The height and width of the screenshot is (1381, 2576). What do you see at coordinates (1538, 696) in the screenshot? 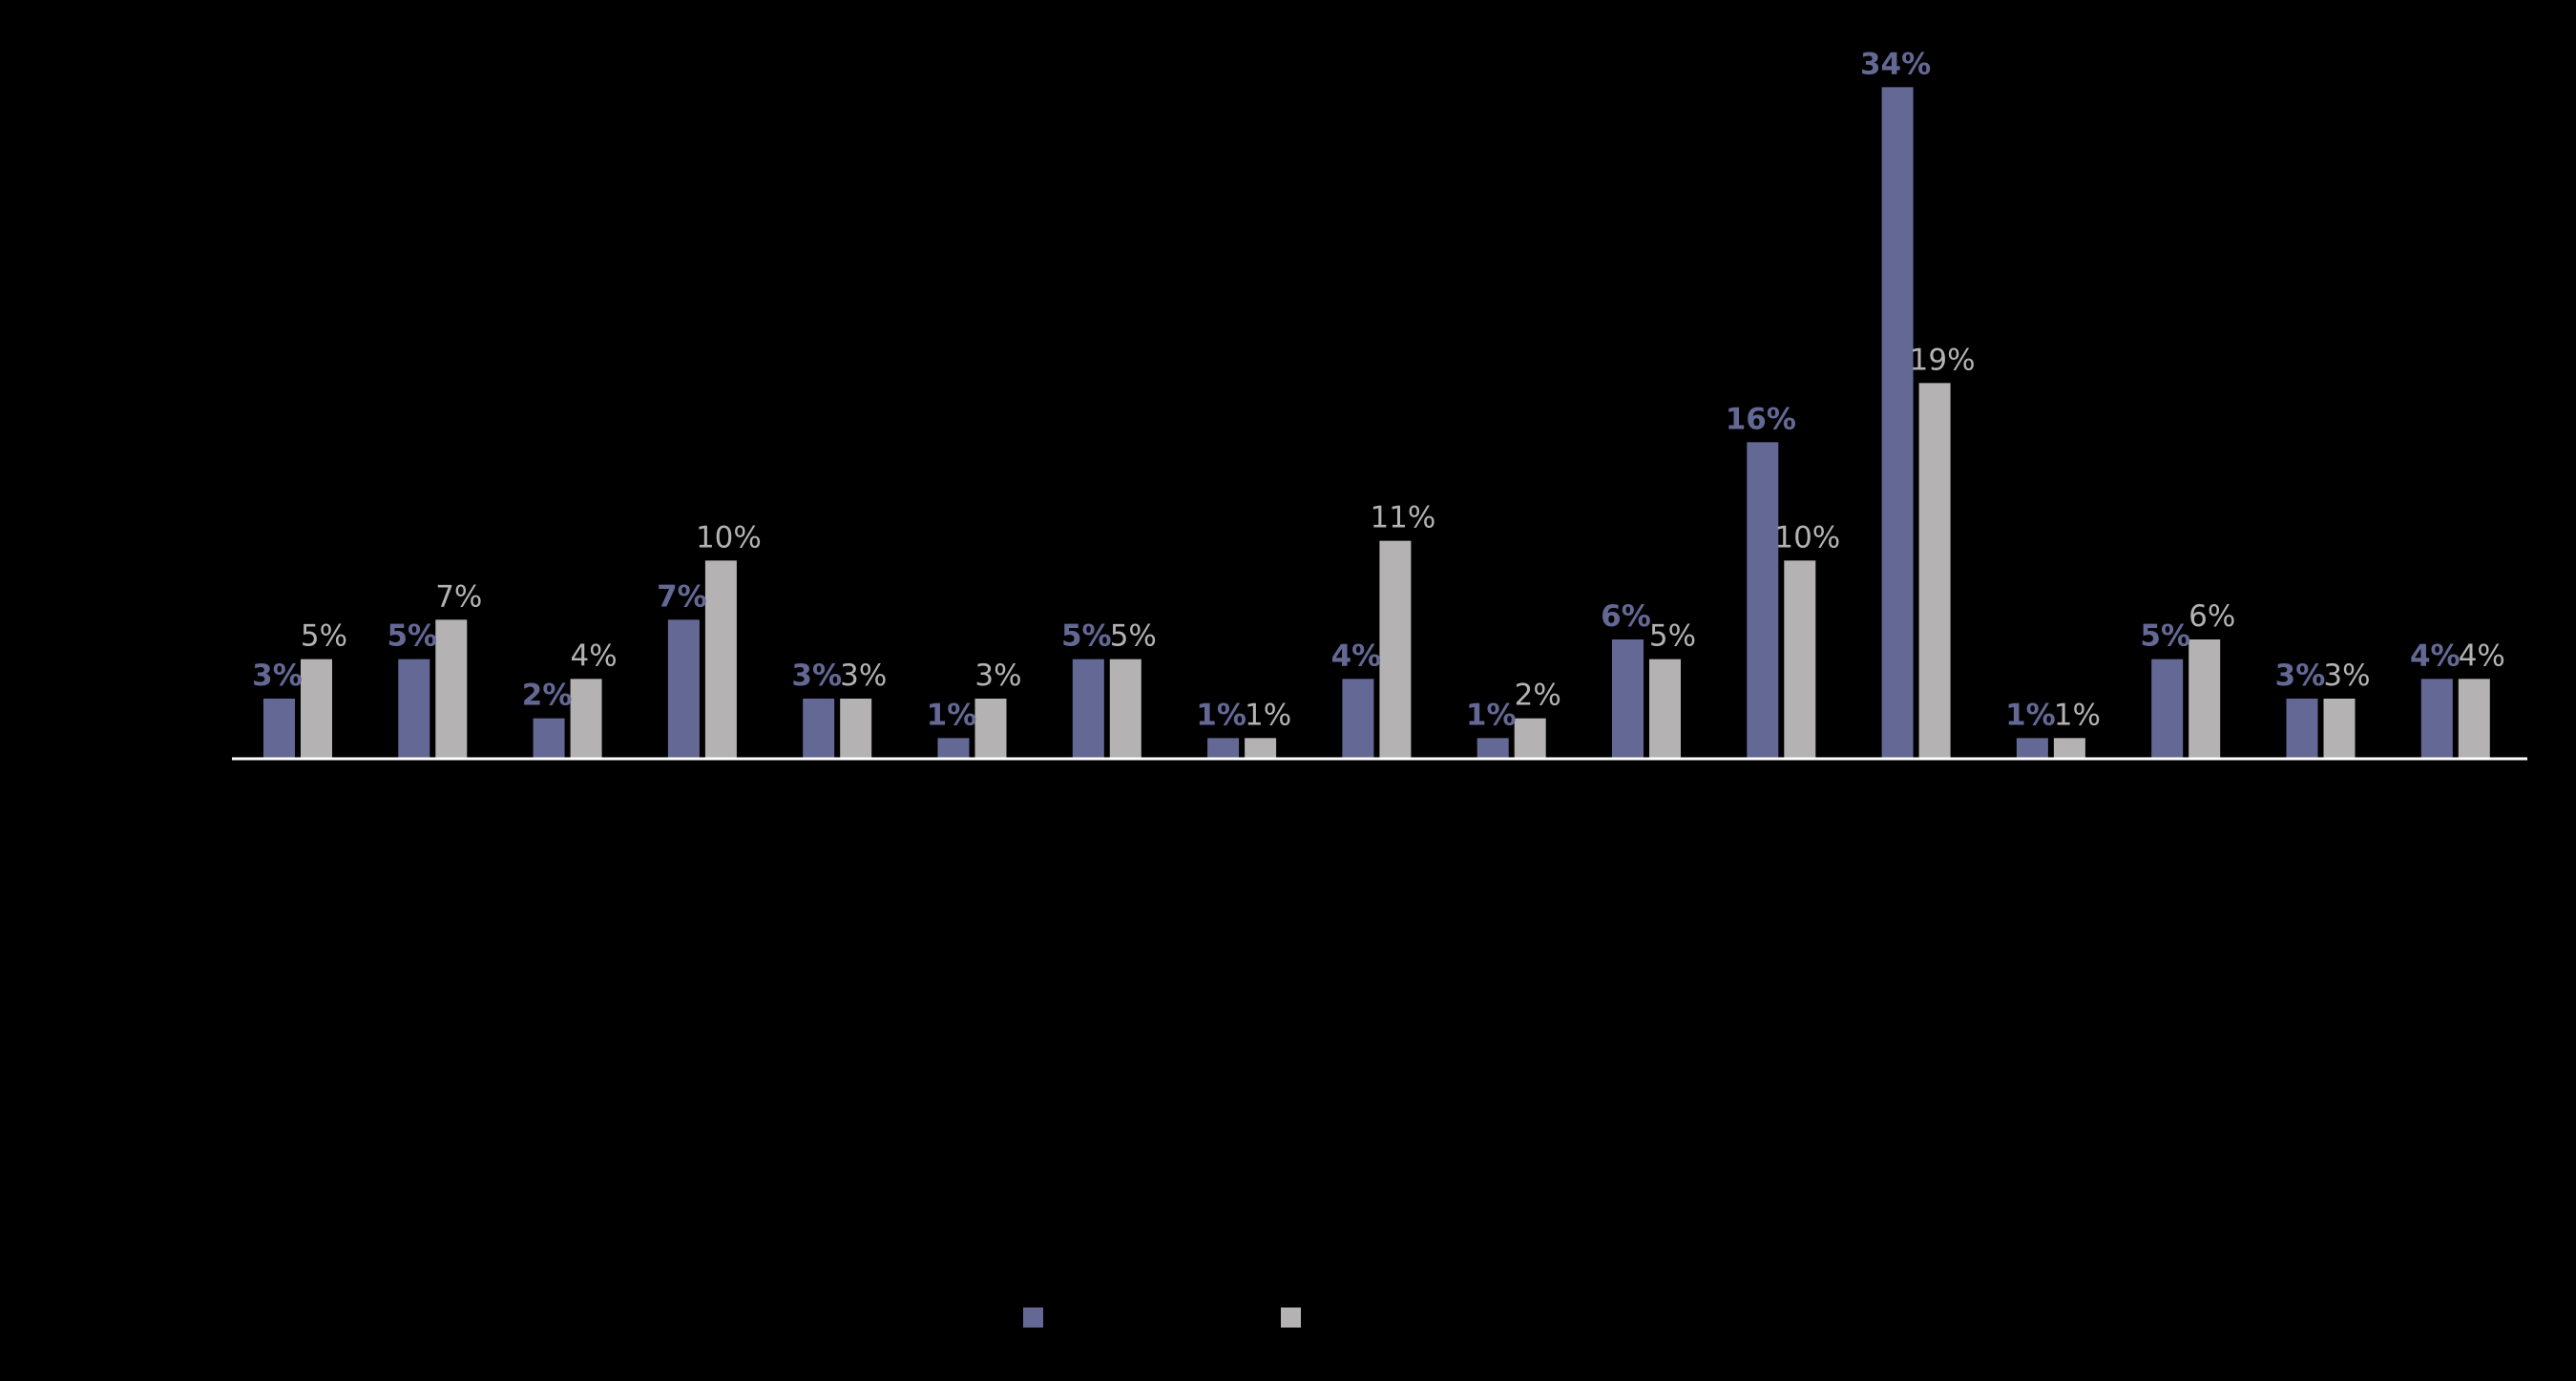
I see `data-label-series-b: 2%` at bounding box center [1538, 696].